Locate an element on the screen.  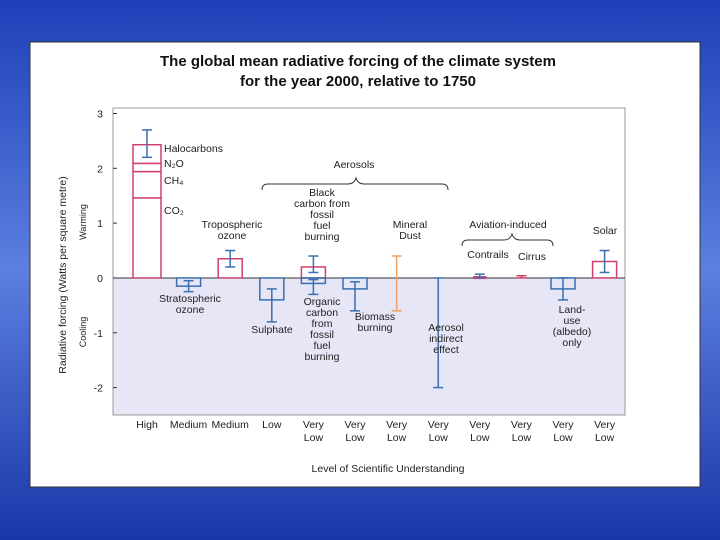
forcing-label: Organic is located at coordinates (322, 302).